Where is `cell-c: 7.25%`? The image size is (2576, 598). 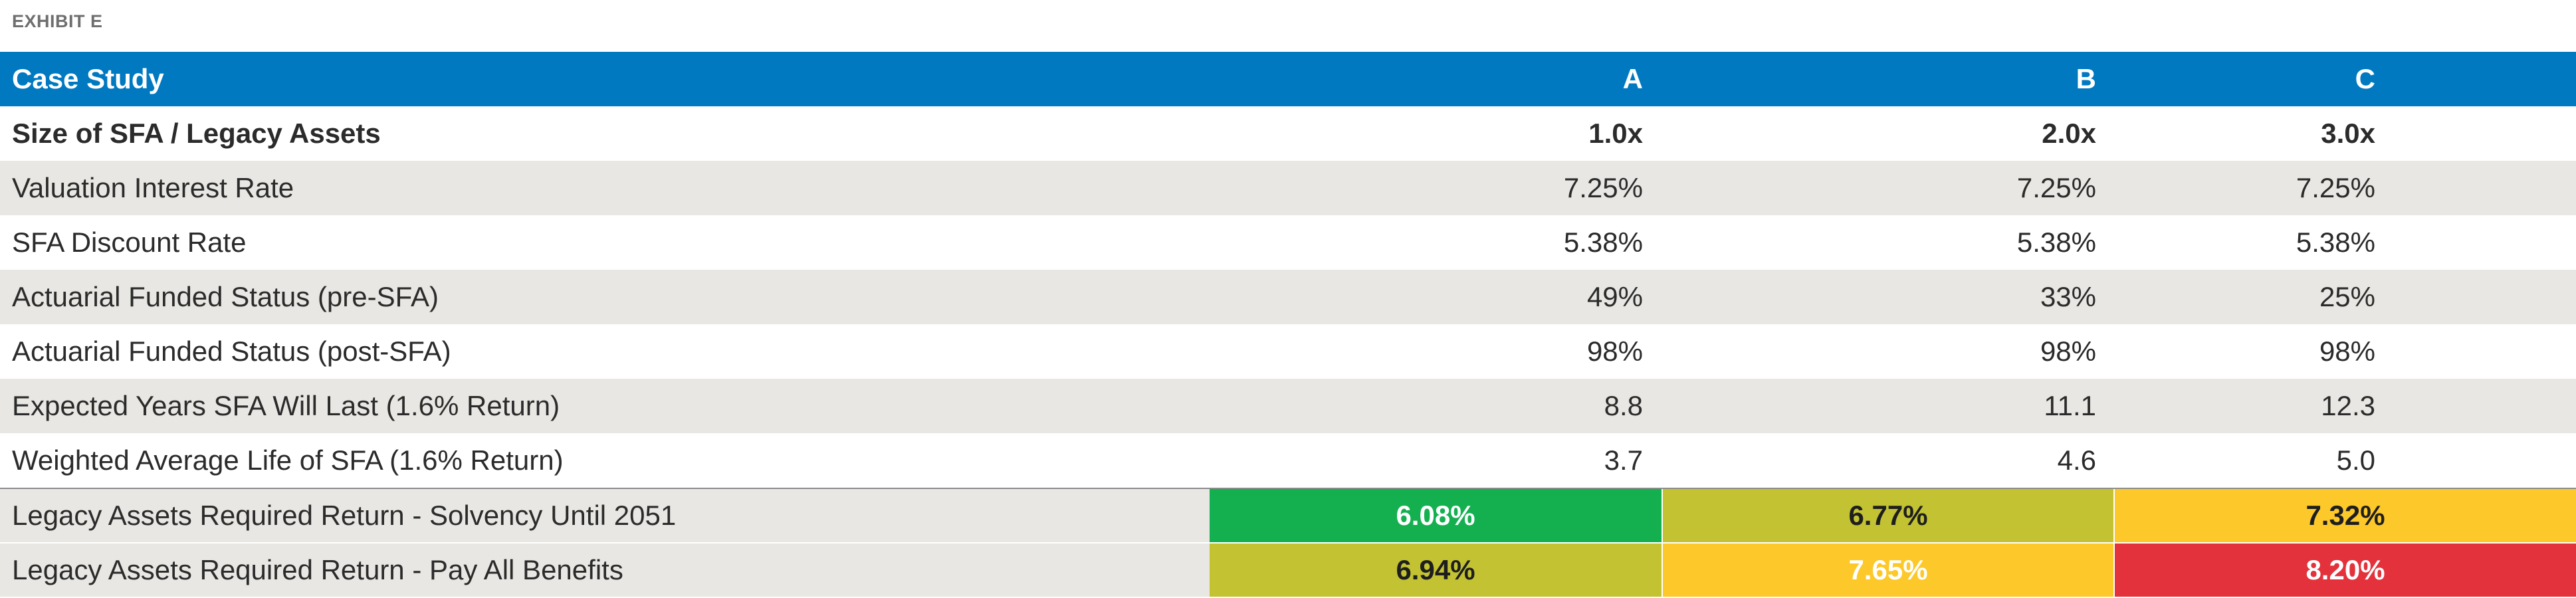
cell-c: 7.25% is located at coordinates (2335, 187).